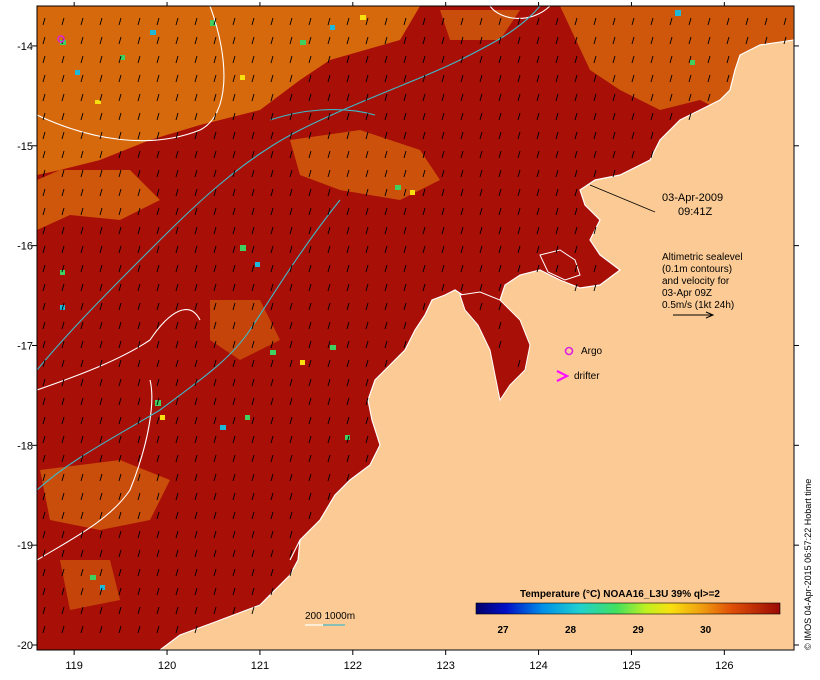 The width and height of the screenshot is (820, 680). What do you see at coordinates (74, 666) in the screenshot?
I see `x-tick-label: 119` at bounding box center [74, 666].